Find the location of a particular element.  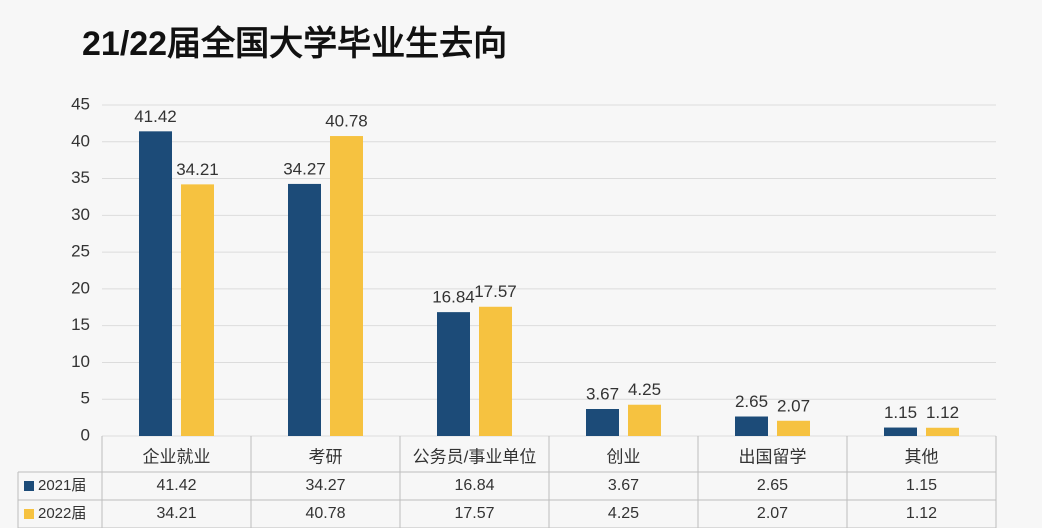

x-tick-label: 企业就业 is located at coordinates (177, 456).